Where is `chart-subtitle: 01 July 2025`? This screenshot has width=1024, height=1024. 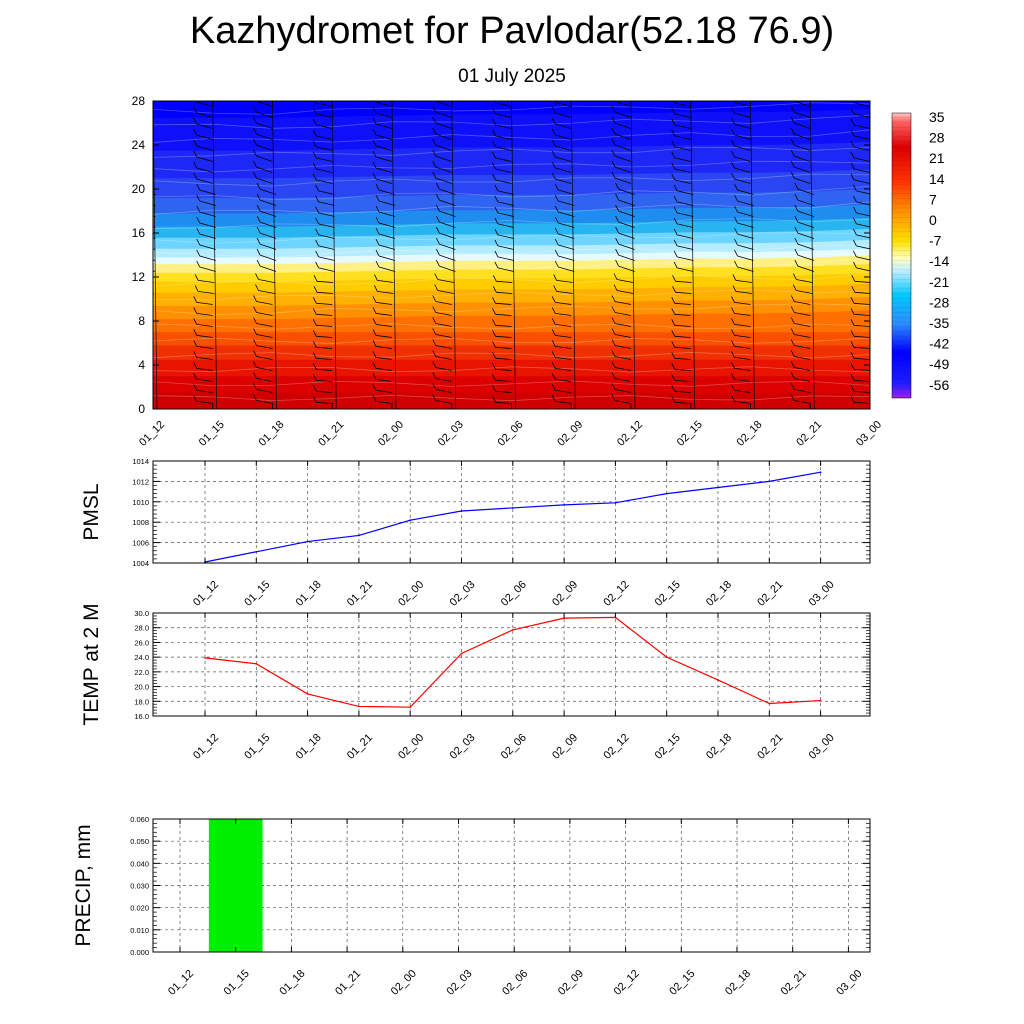 chart-subtitle: 01 July 2025 is located at coordinates (512, 76).